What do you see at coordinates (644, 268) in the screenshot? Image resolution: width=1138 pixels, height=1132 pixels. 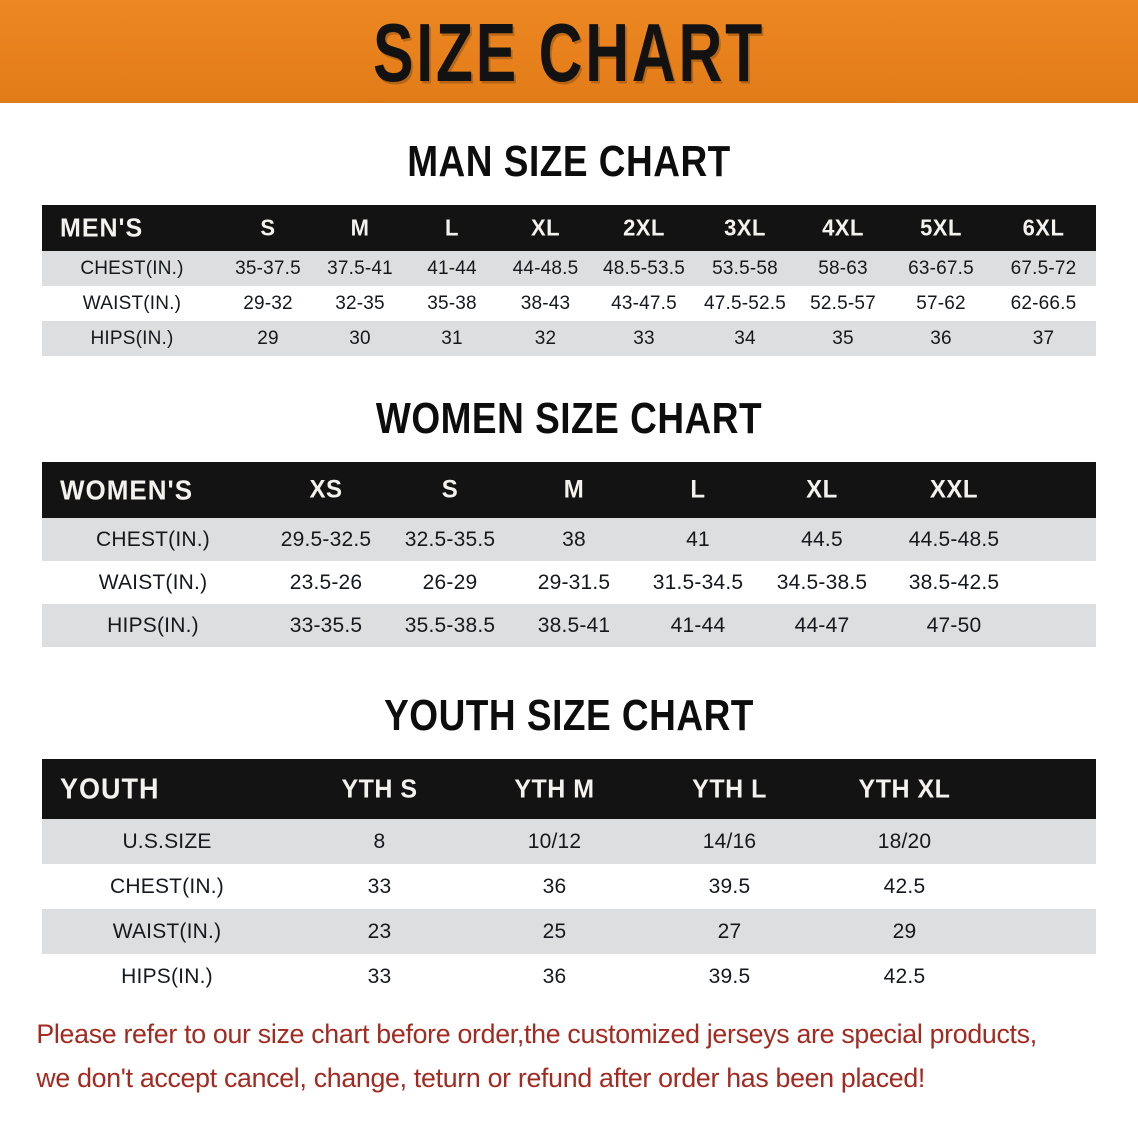 I see `man-chest-2xl: 48.5-53.5` at bounding box center [644, 268].